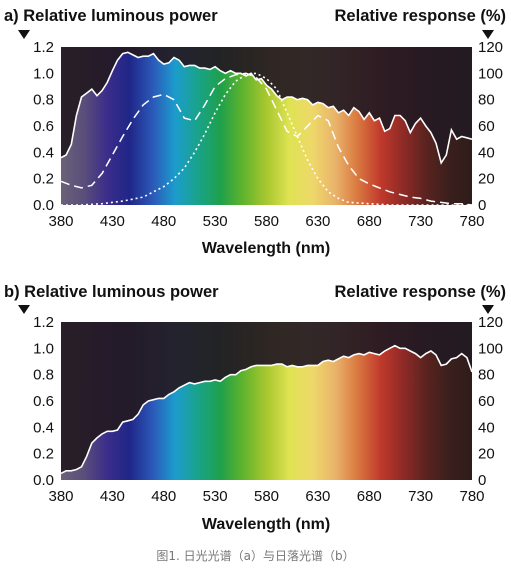 Image resolution: width=511 pixels, height=576 pixels. Describe the element at coordinates (111, 16) in the screenshot. I see `panel-a-title-left: a) Relative luminous power` at that location.